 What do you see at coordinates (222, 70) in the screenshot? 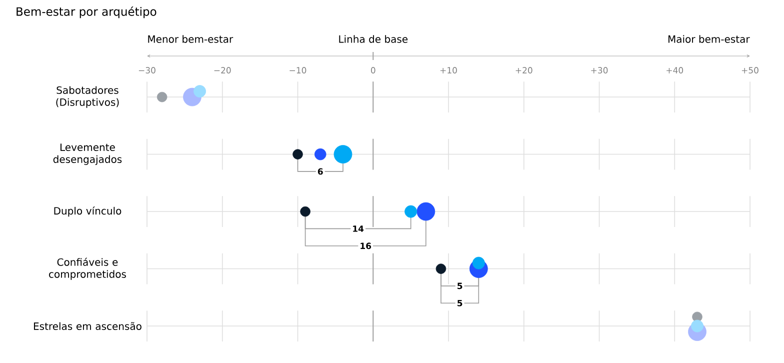
I see `x-tick-label: −20` at bounding box center [222, 70].